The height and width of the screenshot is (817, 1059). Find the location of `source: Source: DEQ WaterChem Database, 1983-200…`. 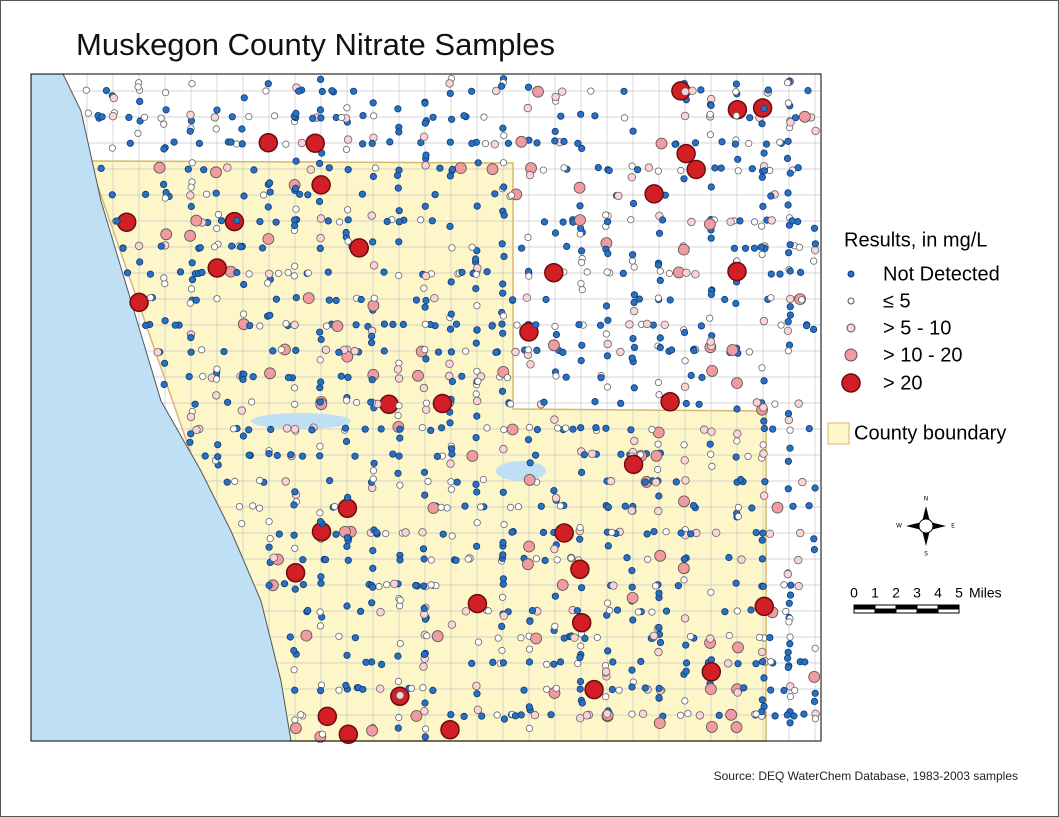

source: Source: DEQ WaterChem Database, 1983-200… is located at coordinates (866, 776).